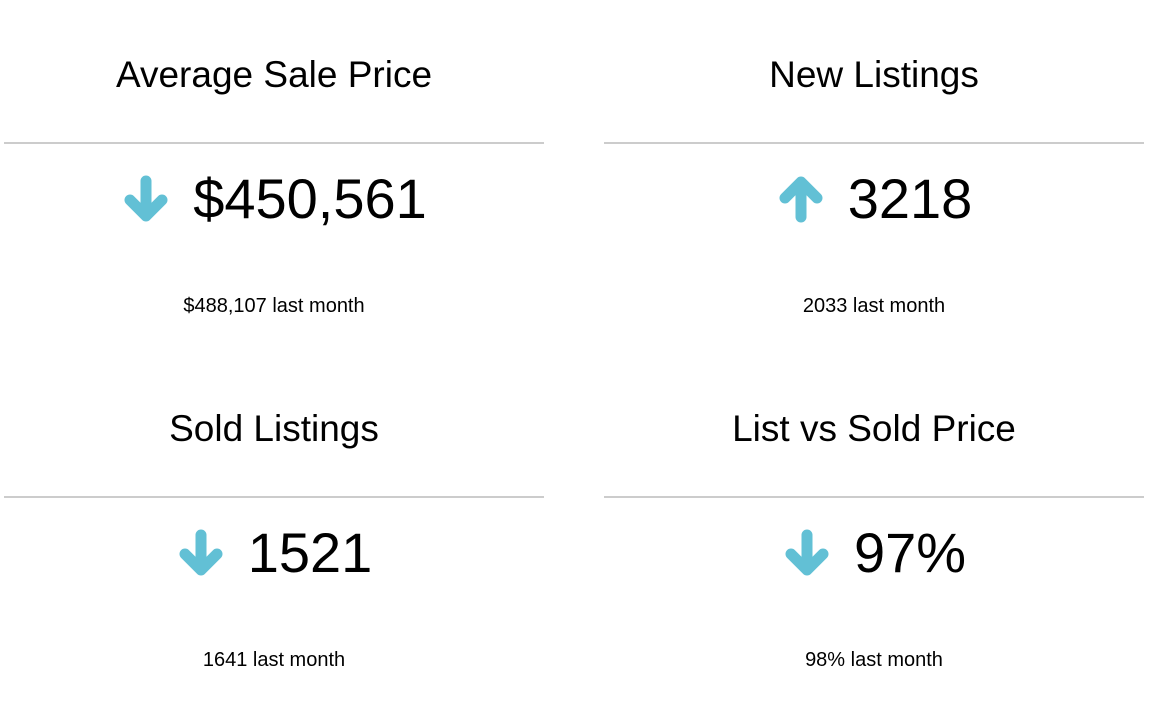 The height and width of the screenshot is (714, 1162). I want to click on arrow-up-icon, so click(801, 199).